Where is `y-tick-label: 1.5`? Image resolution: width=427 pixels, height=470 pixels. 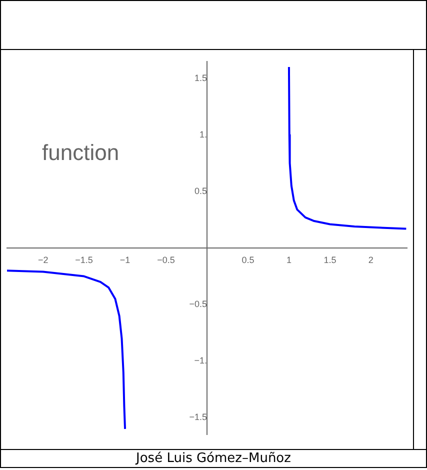 y-tick-label: 1.5 is located at coordinates (200, 77).